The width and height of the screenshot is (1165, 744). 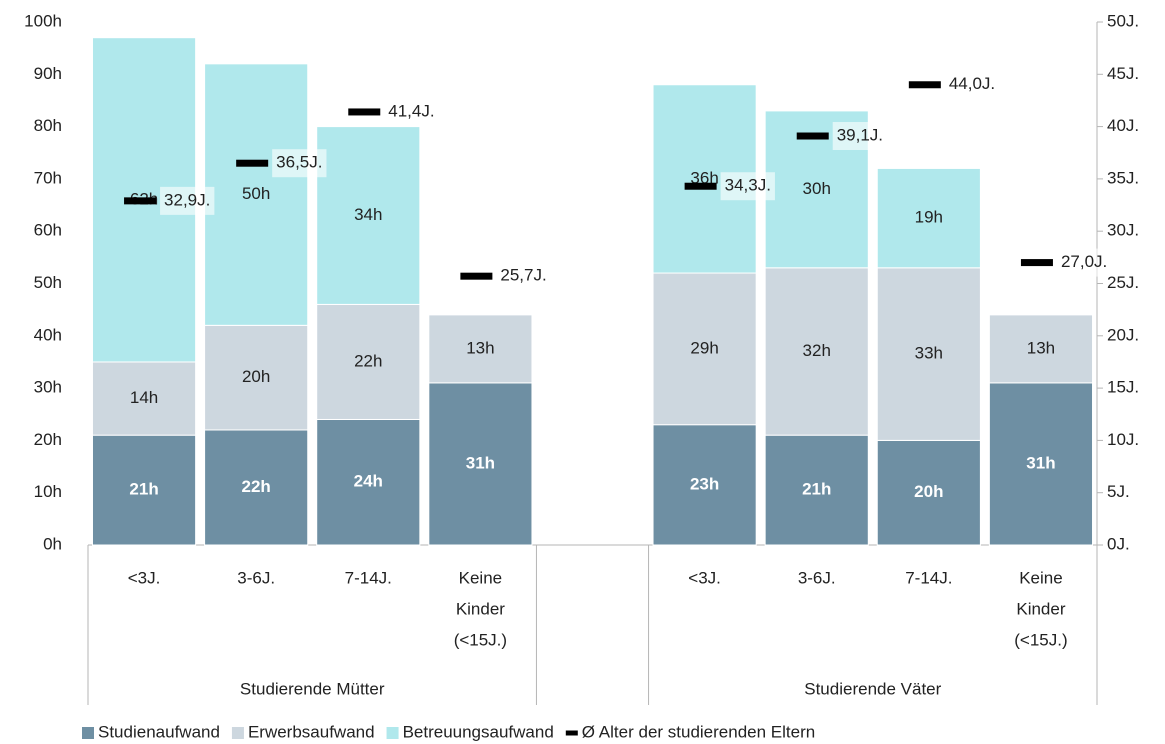 What do you see at coordinates (704, 177) in the screenshot?
I see `data-label: 36h` at bounding box center [704, 177].